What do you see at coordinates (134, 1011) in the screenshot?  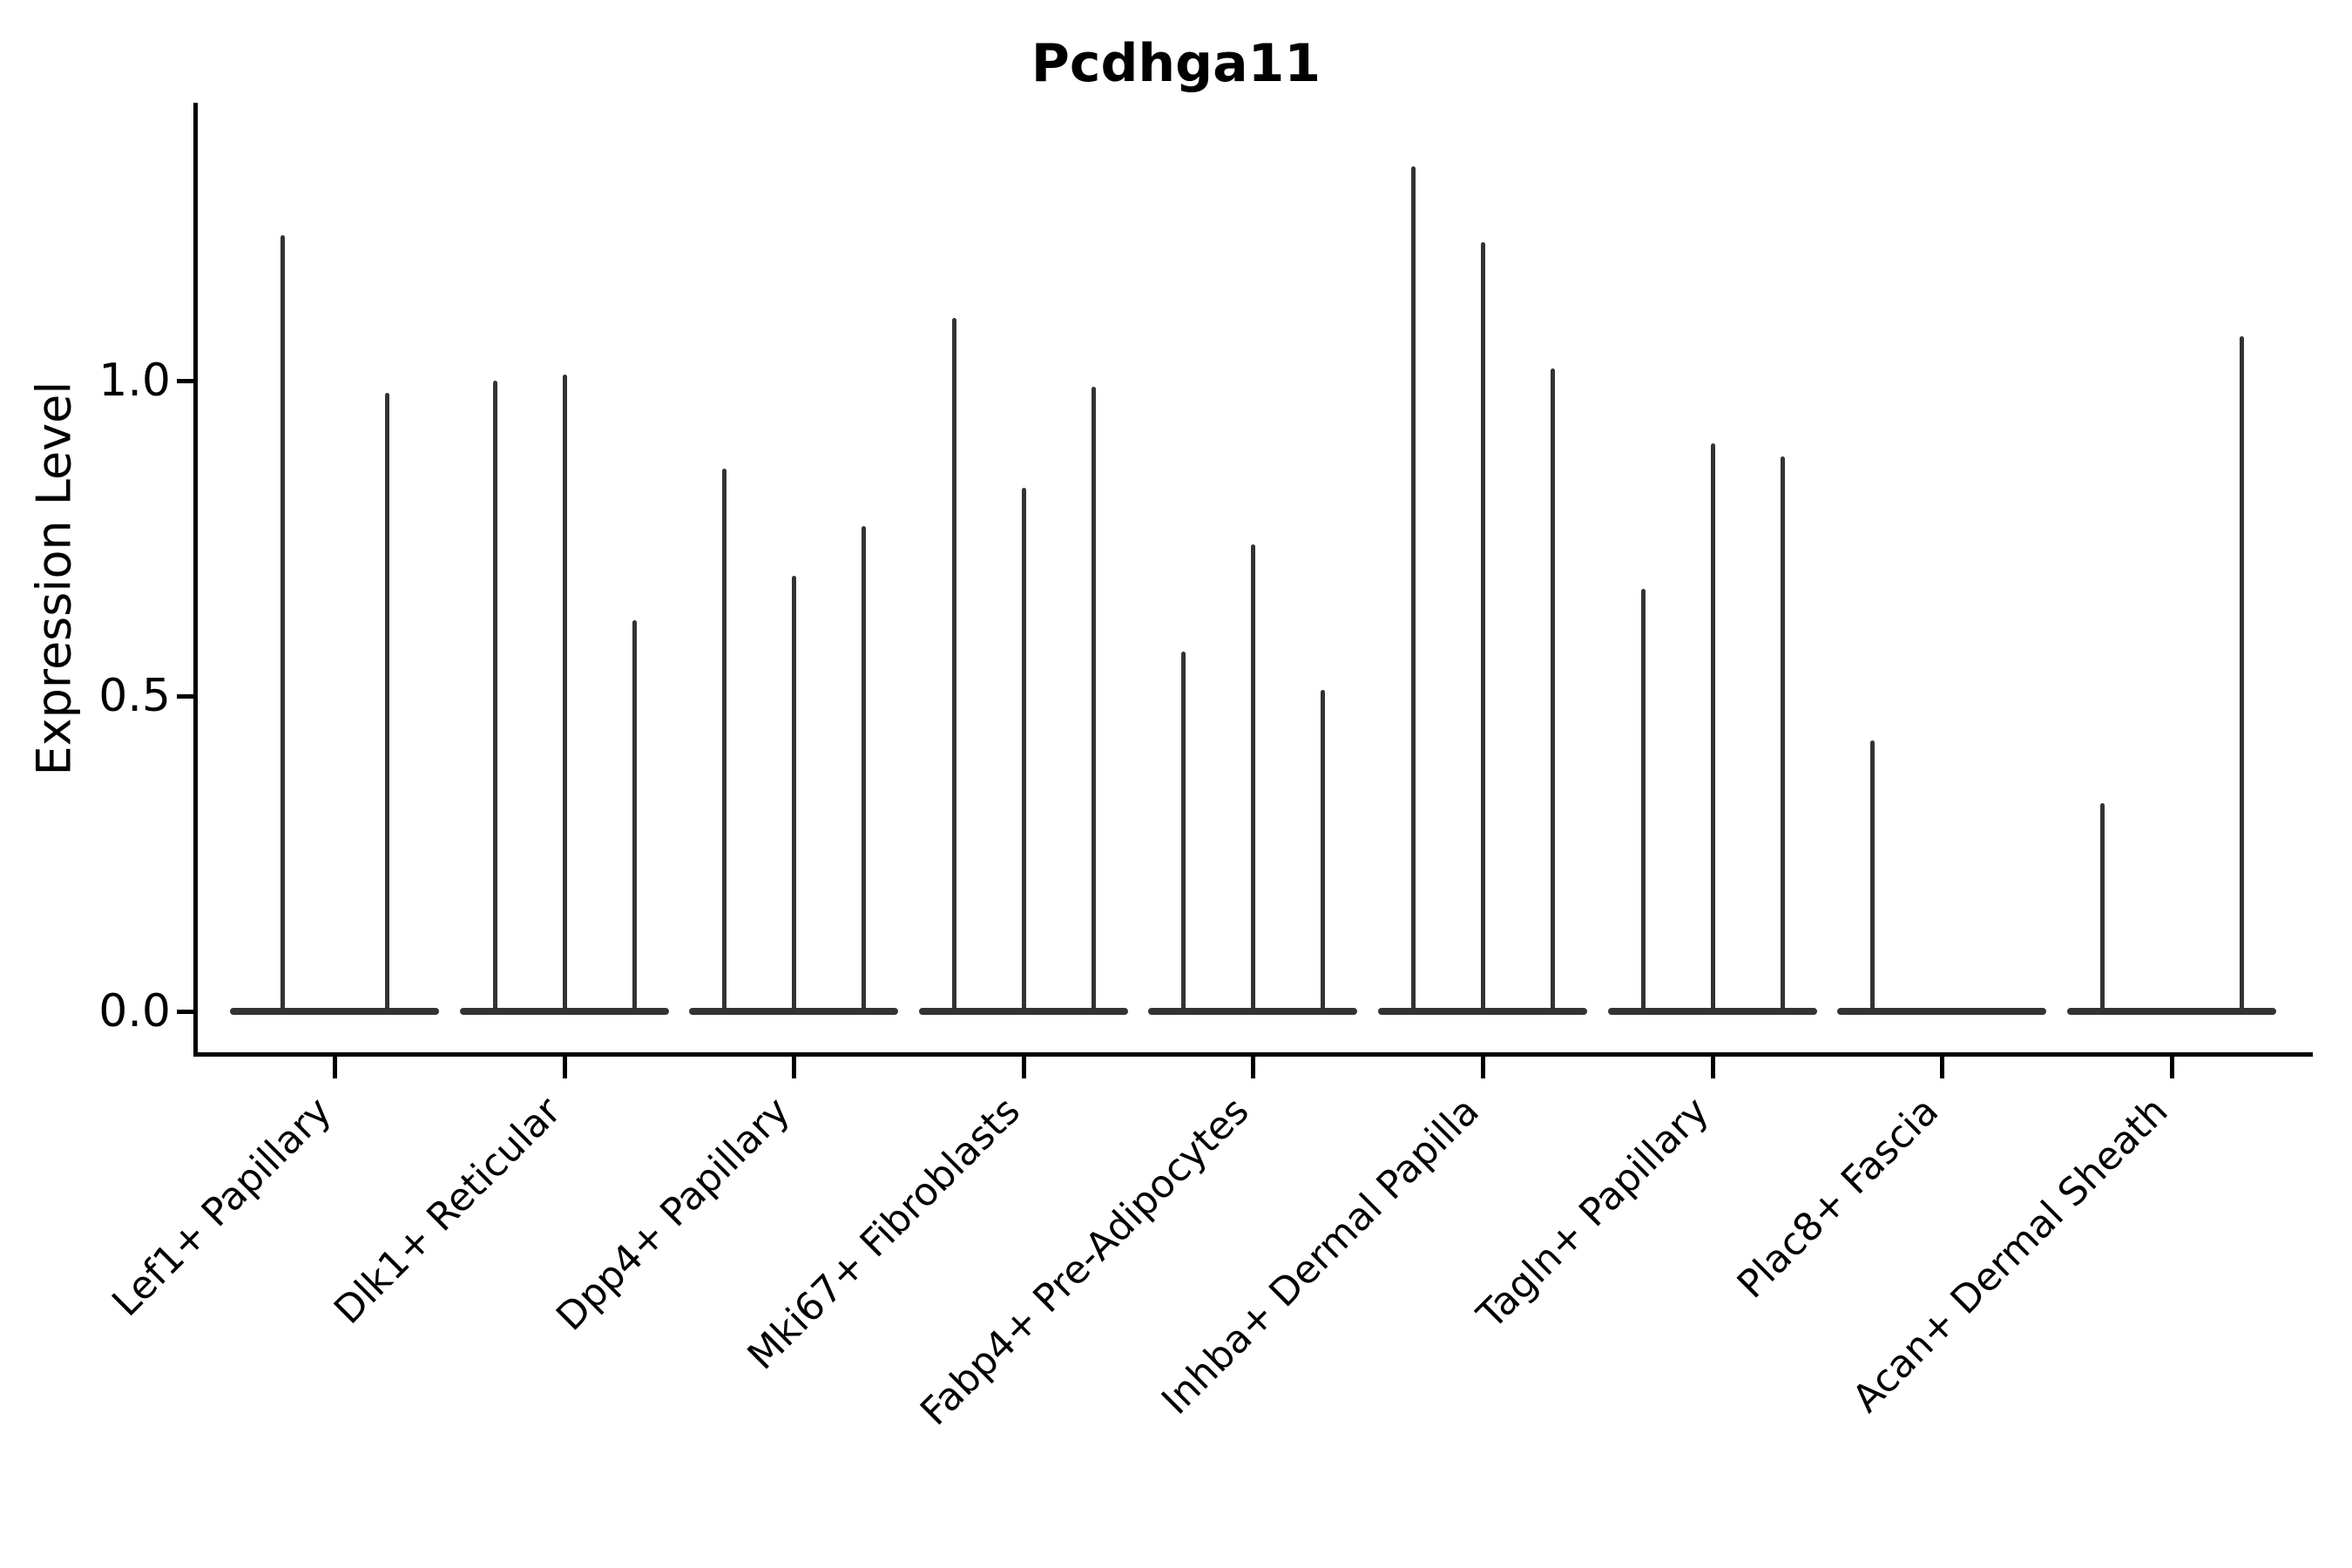 I see `y-tick-label: 0.0` at bounding box center [134, 1011].